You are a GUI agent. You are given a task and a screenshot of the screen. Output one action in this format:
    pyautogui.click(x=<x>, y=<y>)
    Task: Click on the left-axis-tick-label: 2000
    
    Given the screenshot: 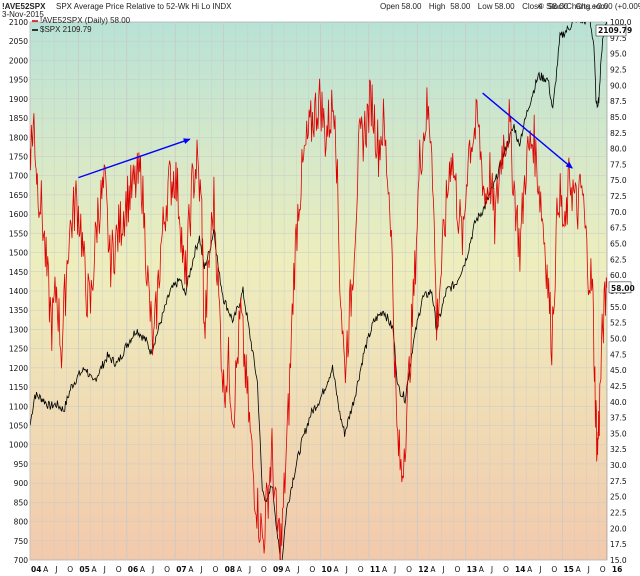 What is the action you would take?
    pyautogui.click(x=18, y=60)
    